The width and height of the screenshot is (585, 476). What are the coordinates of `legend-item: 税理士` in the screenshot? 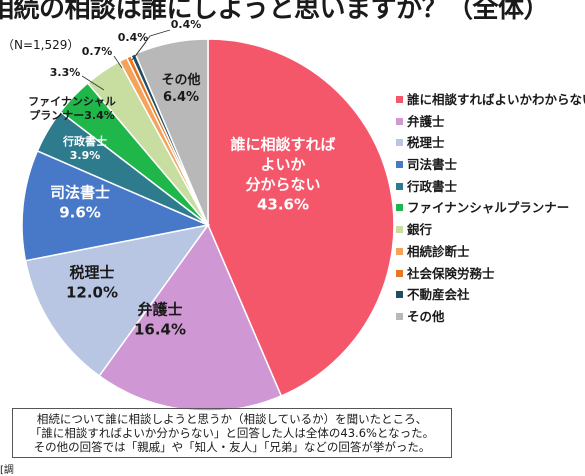 It's located at (490, 143).